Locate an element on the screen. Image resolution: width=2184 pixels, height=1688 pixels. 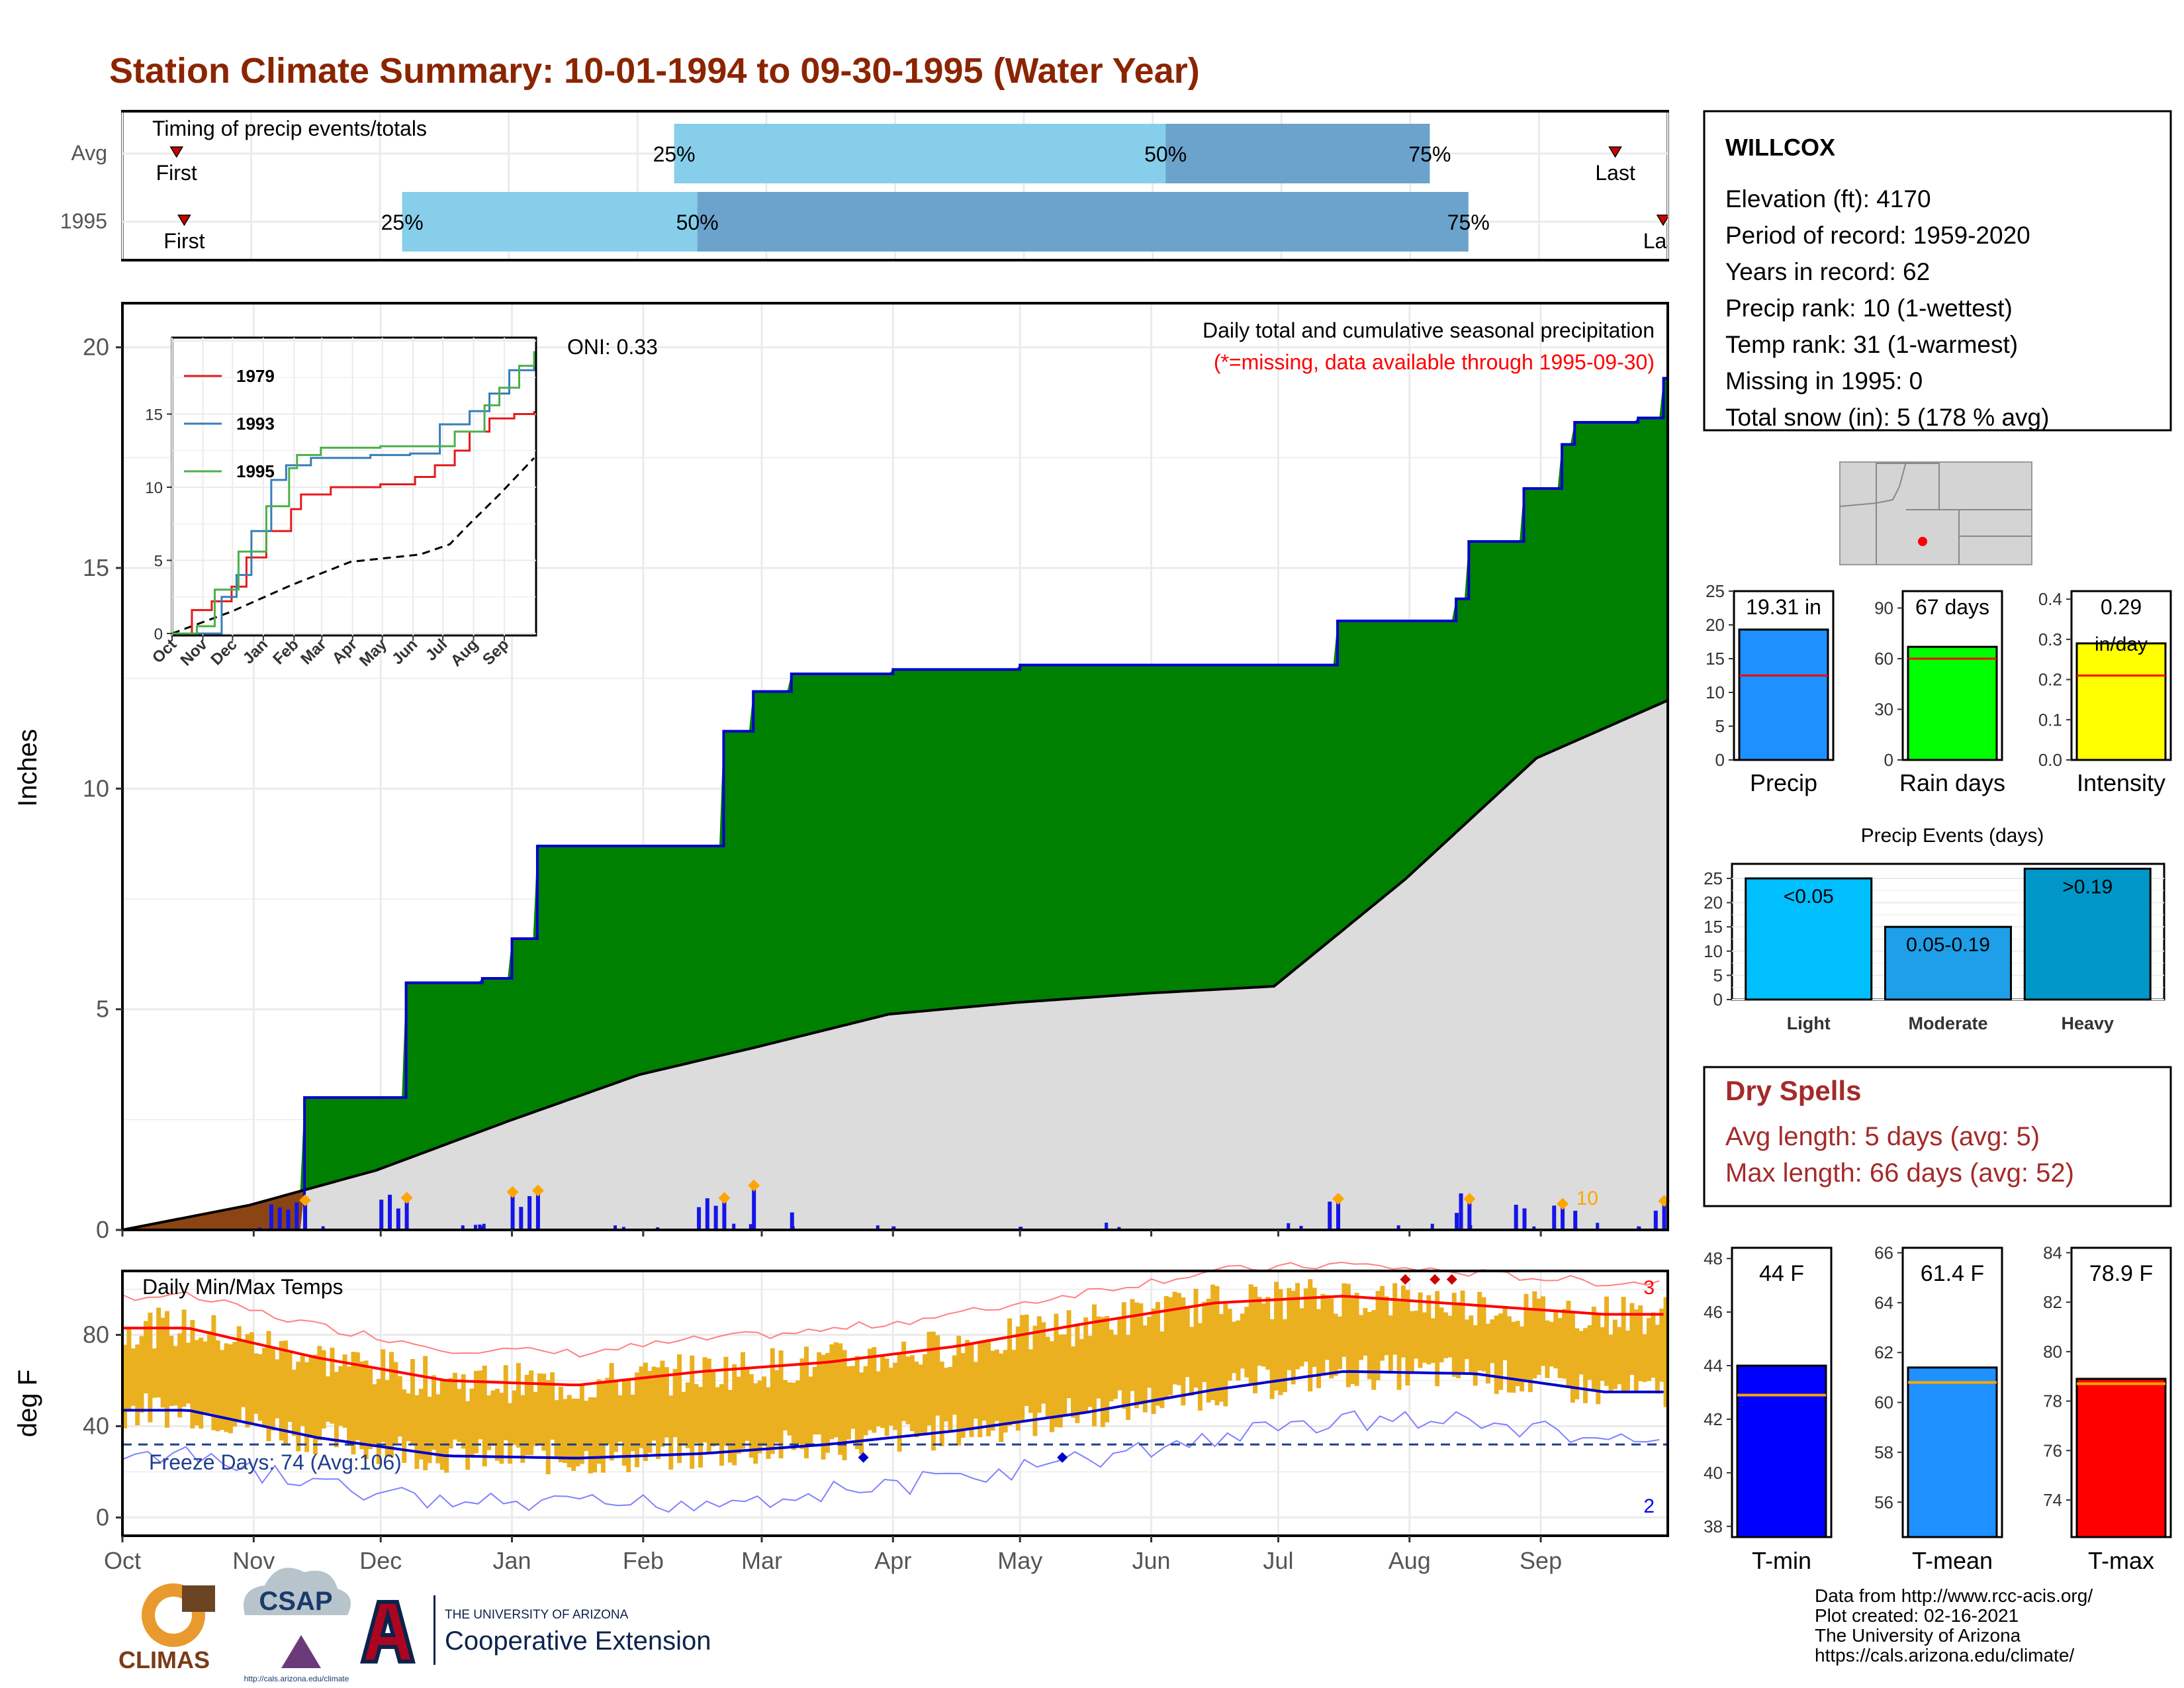
max-record-count: 3 is located at coordinates (1649, 1288).